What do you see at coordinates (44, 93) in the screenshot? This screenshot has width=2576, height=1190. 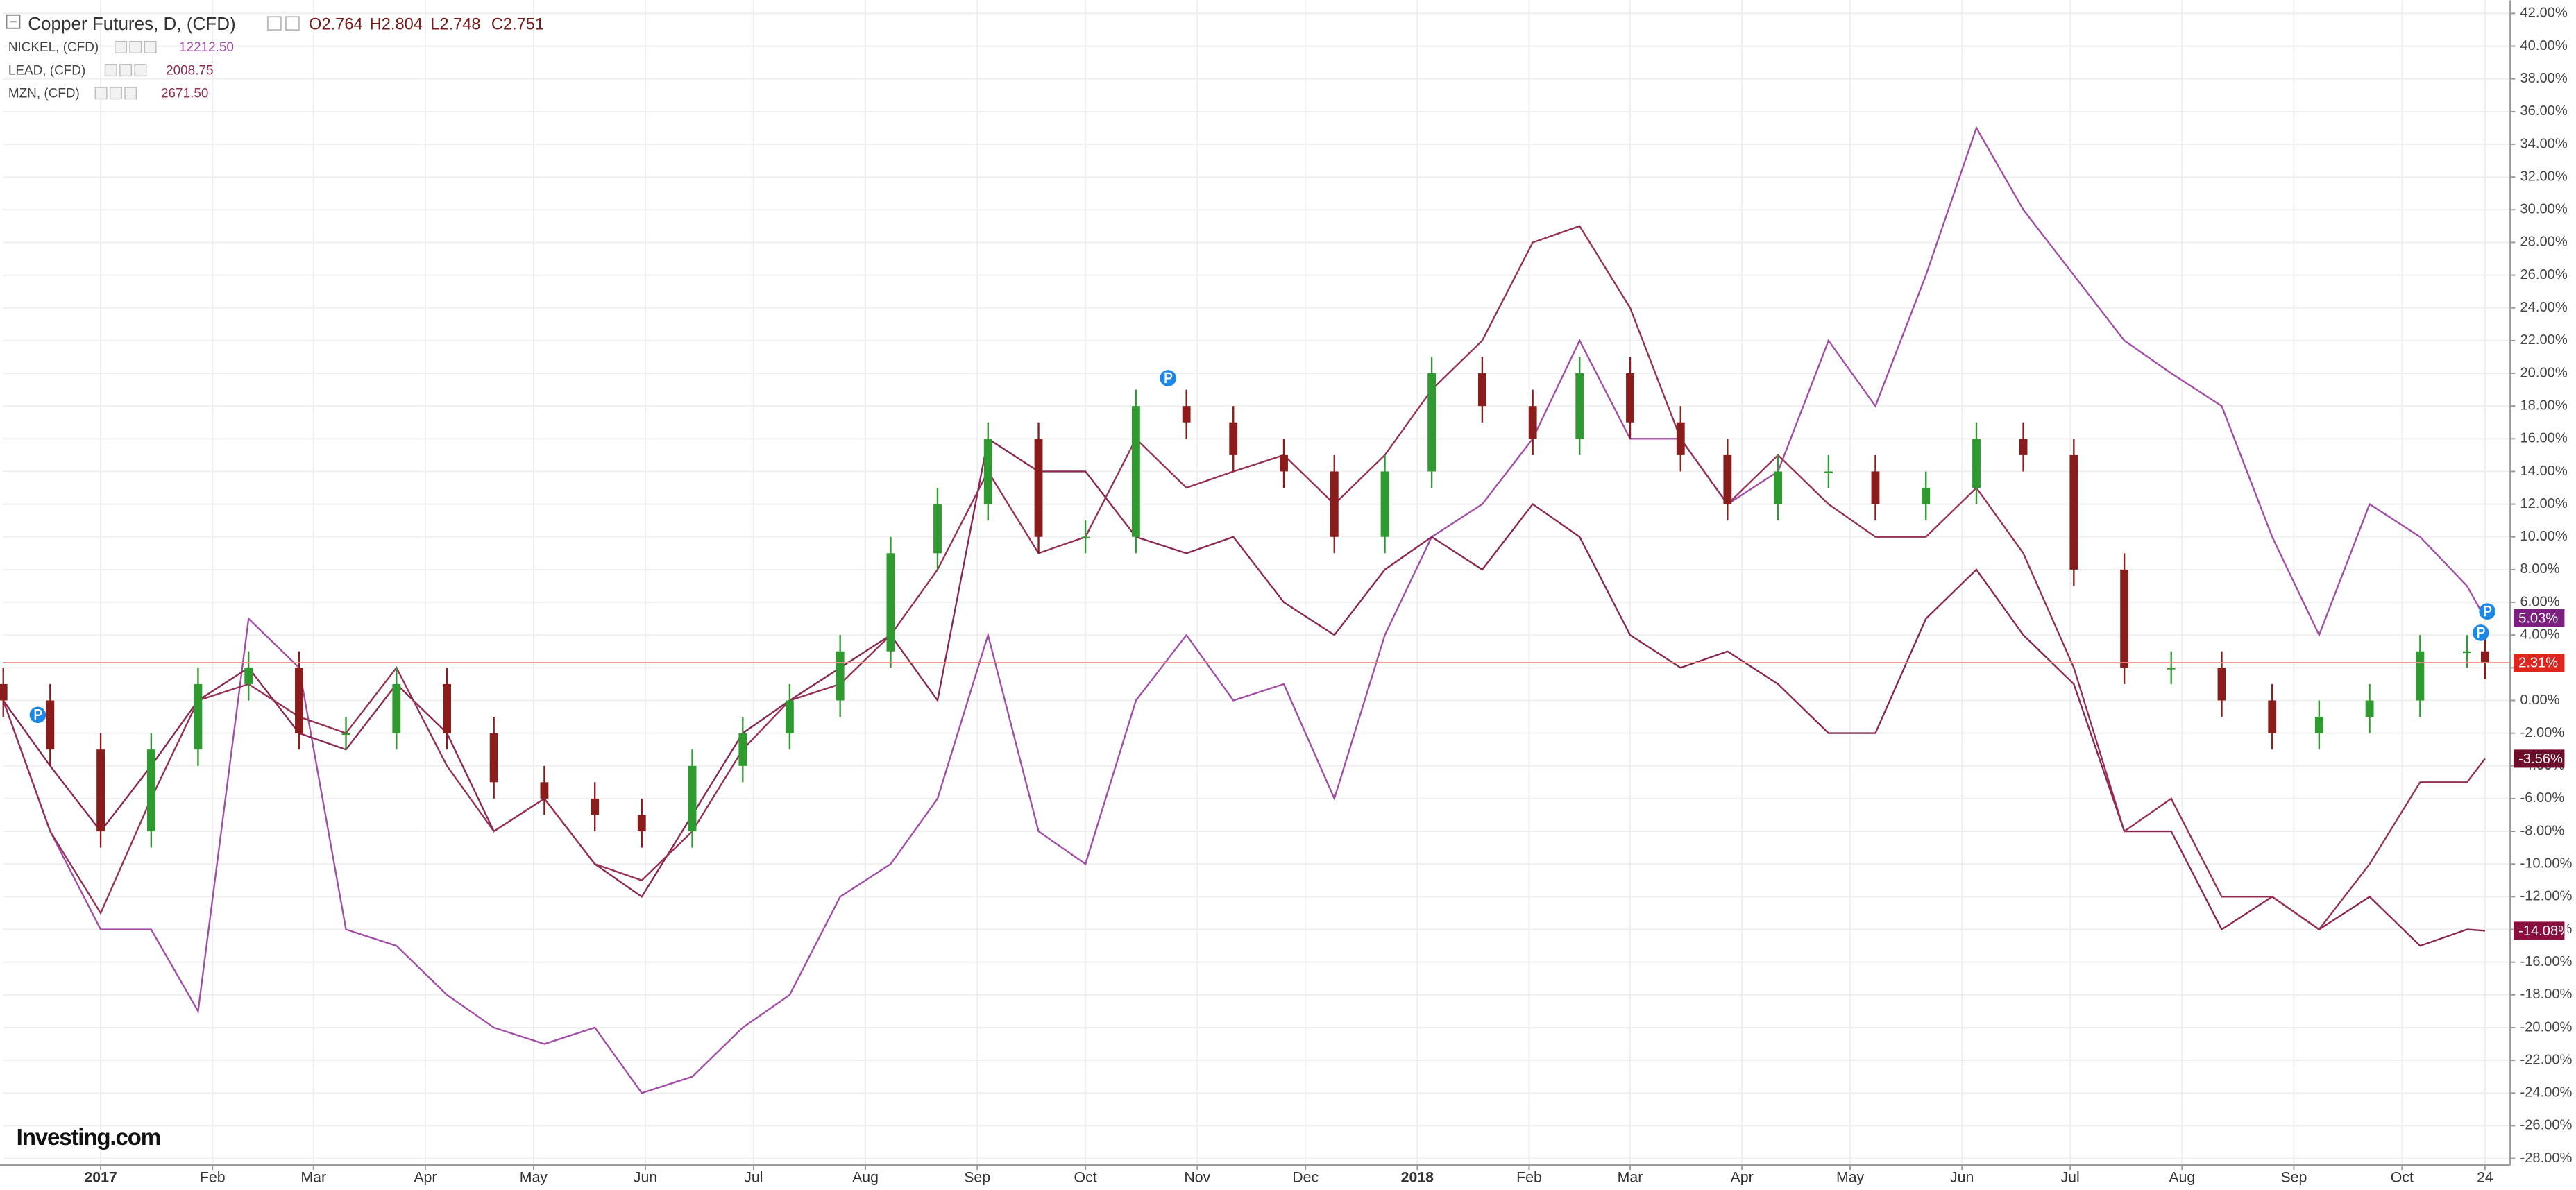 I see `legend-entry: MZN, (CFD)` at bounding box center [44, 93].